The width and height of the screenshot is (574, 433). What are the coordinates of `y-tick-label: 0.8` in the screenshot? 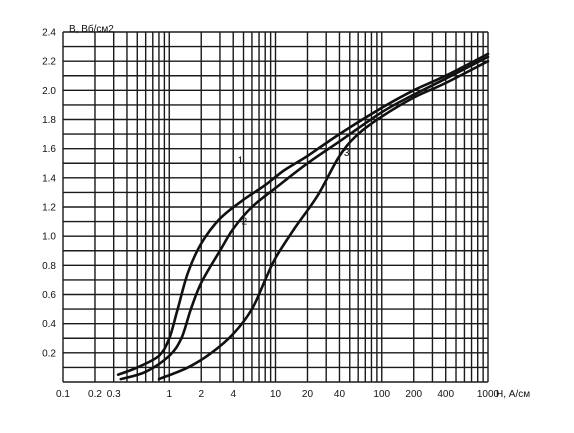 It's located at (49, 266).